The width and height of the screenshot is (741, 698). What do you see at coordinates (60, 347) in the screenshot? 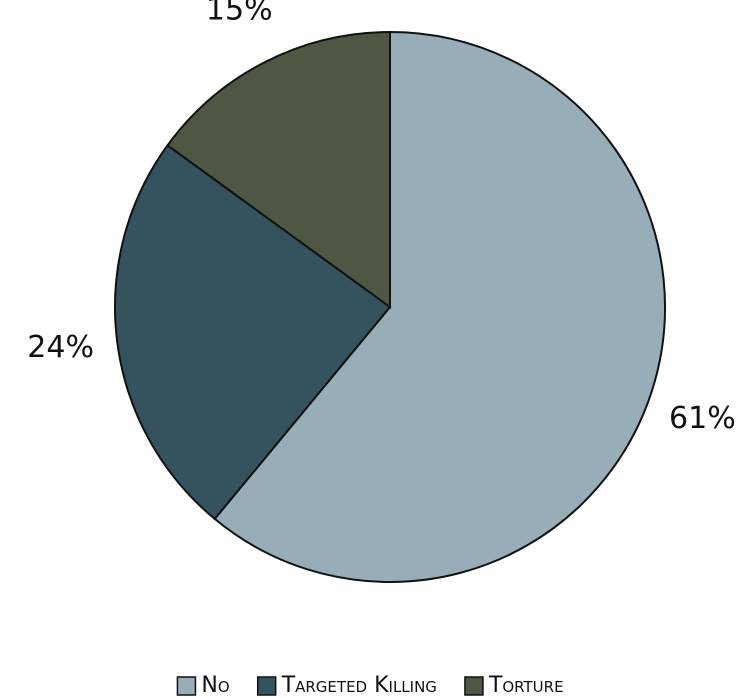
I see `slice-label: 24%` at bounding box center [60, 347].